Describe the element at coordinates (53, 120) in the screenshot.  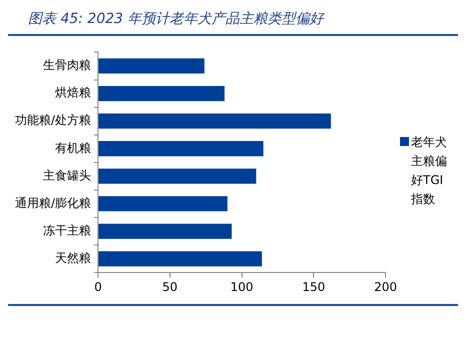
I see `y-tick-label: 功能粮/处方粮` at that location.